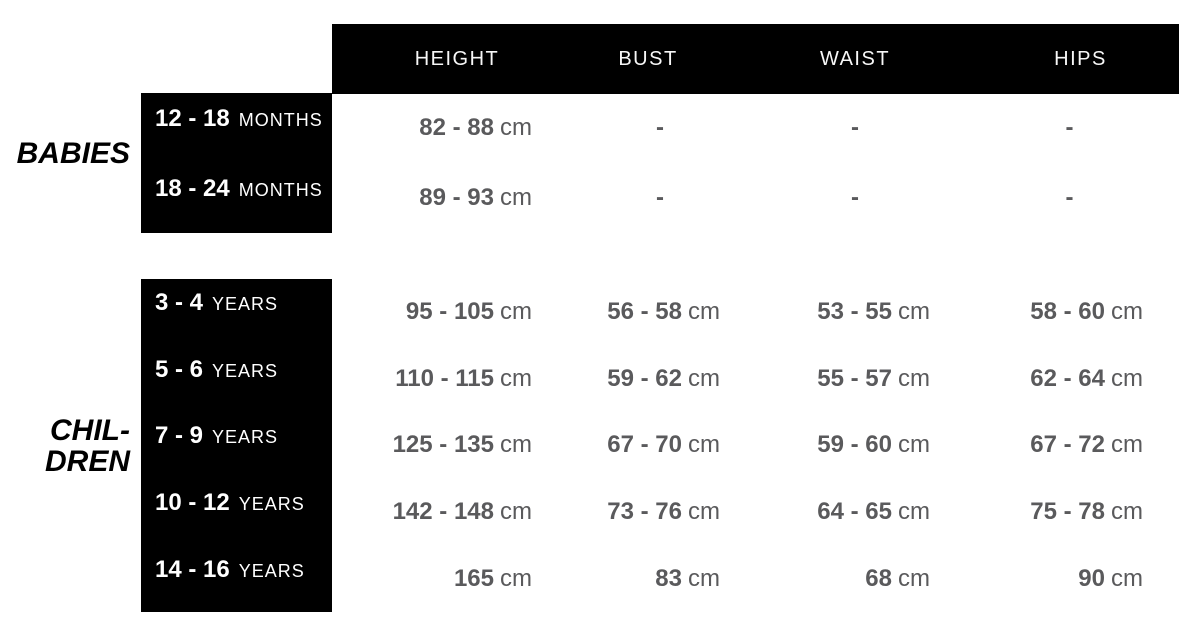 The width and height of the screenshot is (1200, 642). What do you see at coordinates (475, 197) in the screenshot?
I see `height-cell: 89 - 93 cm` at bounding box center [475, 197].